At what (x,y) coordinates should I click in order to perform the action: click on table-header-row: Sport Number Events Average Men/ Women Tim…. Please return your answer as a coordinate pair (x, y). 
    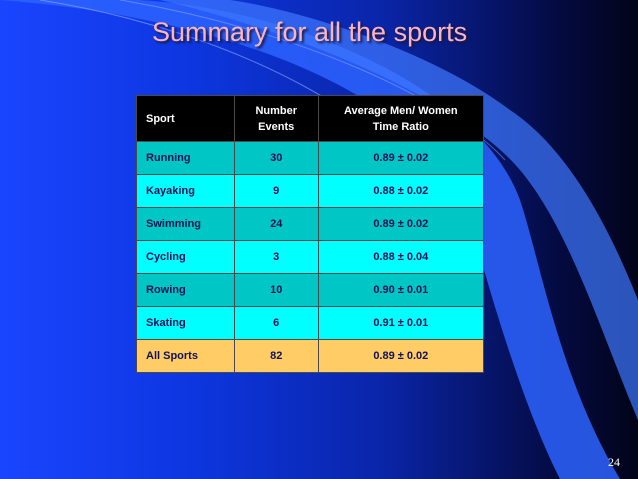
    Looking at the image, I should click on (310, 118).